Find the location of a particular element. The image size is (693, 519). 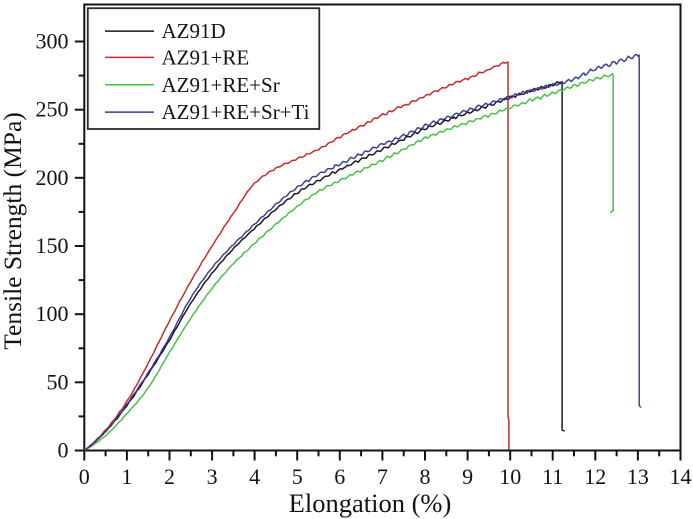

svg-text: 13 is located at coordinates (638, 476).